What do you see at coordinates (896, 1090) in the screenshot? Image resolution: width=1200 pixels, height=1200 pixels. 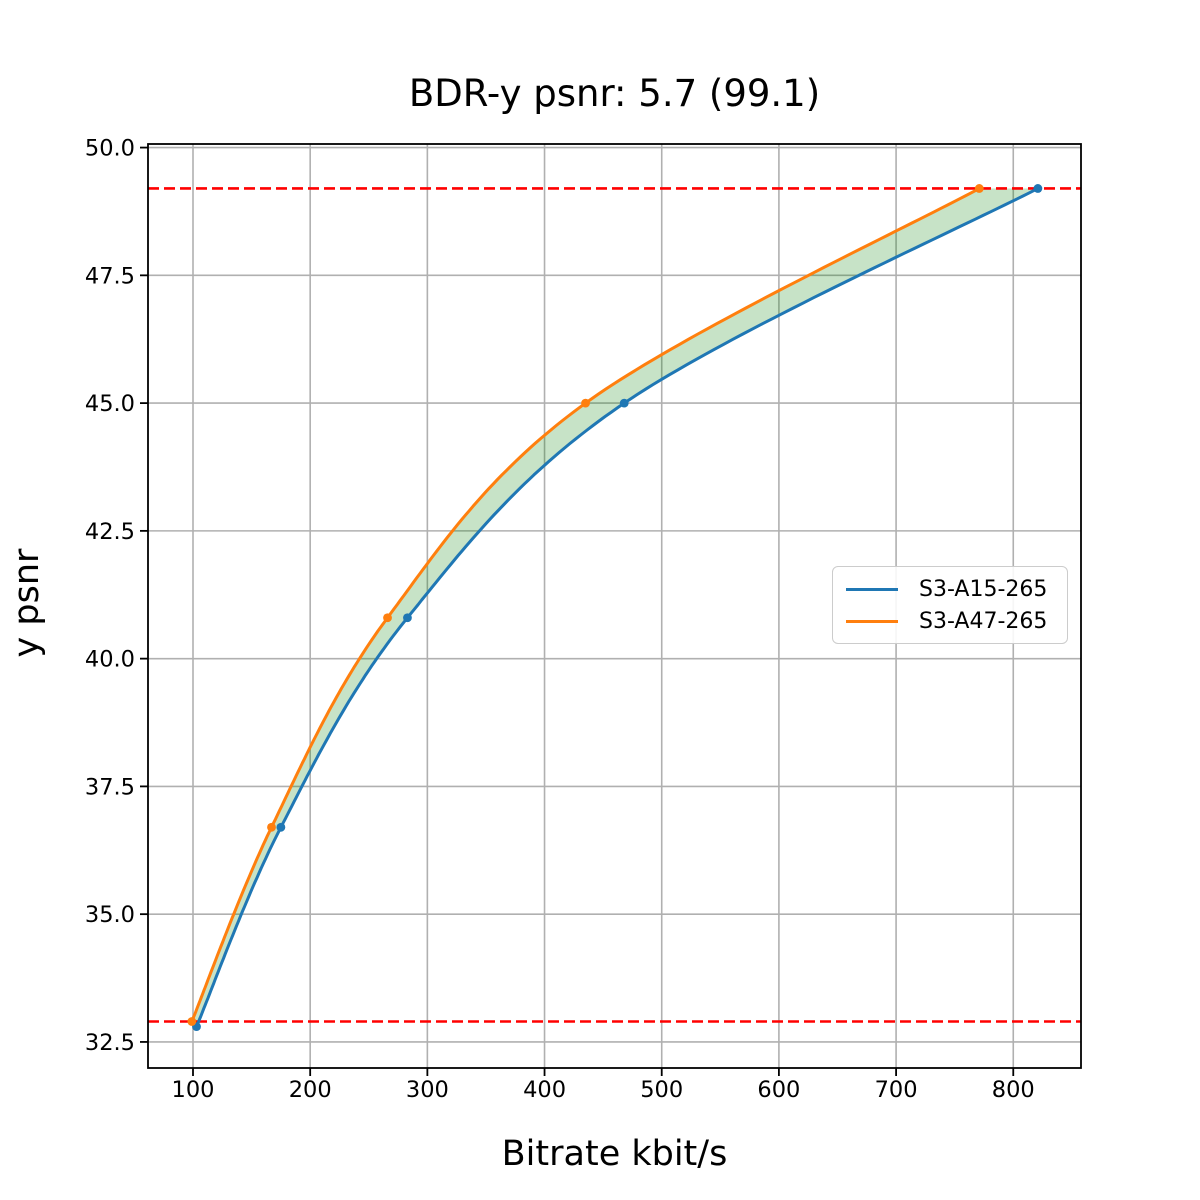 I see `x-tick-label: 700` at bounding box center [896, 1090].